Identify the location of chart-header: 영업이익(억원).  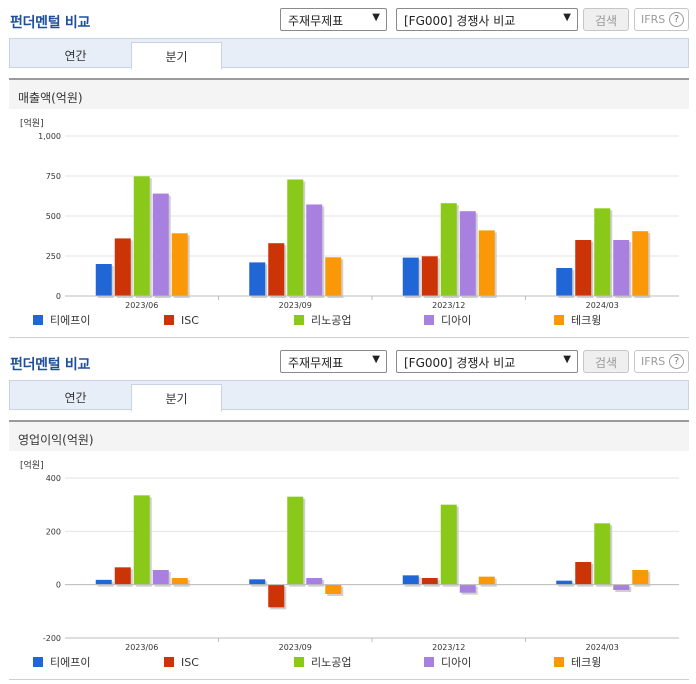
(349, 435).